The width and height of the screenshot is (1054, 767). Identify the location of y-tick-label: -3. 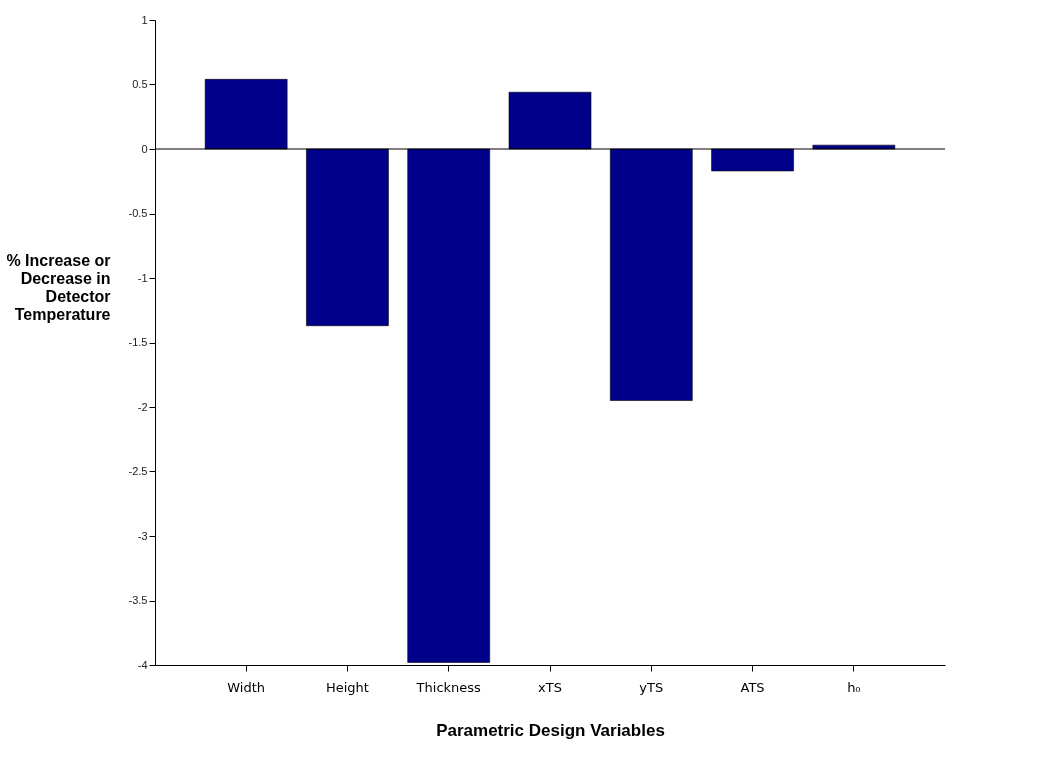
(142, 535).